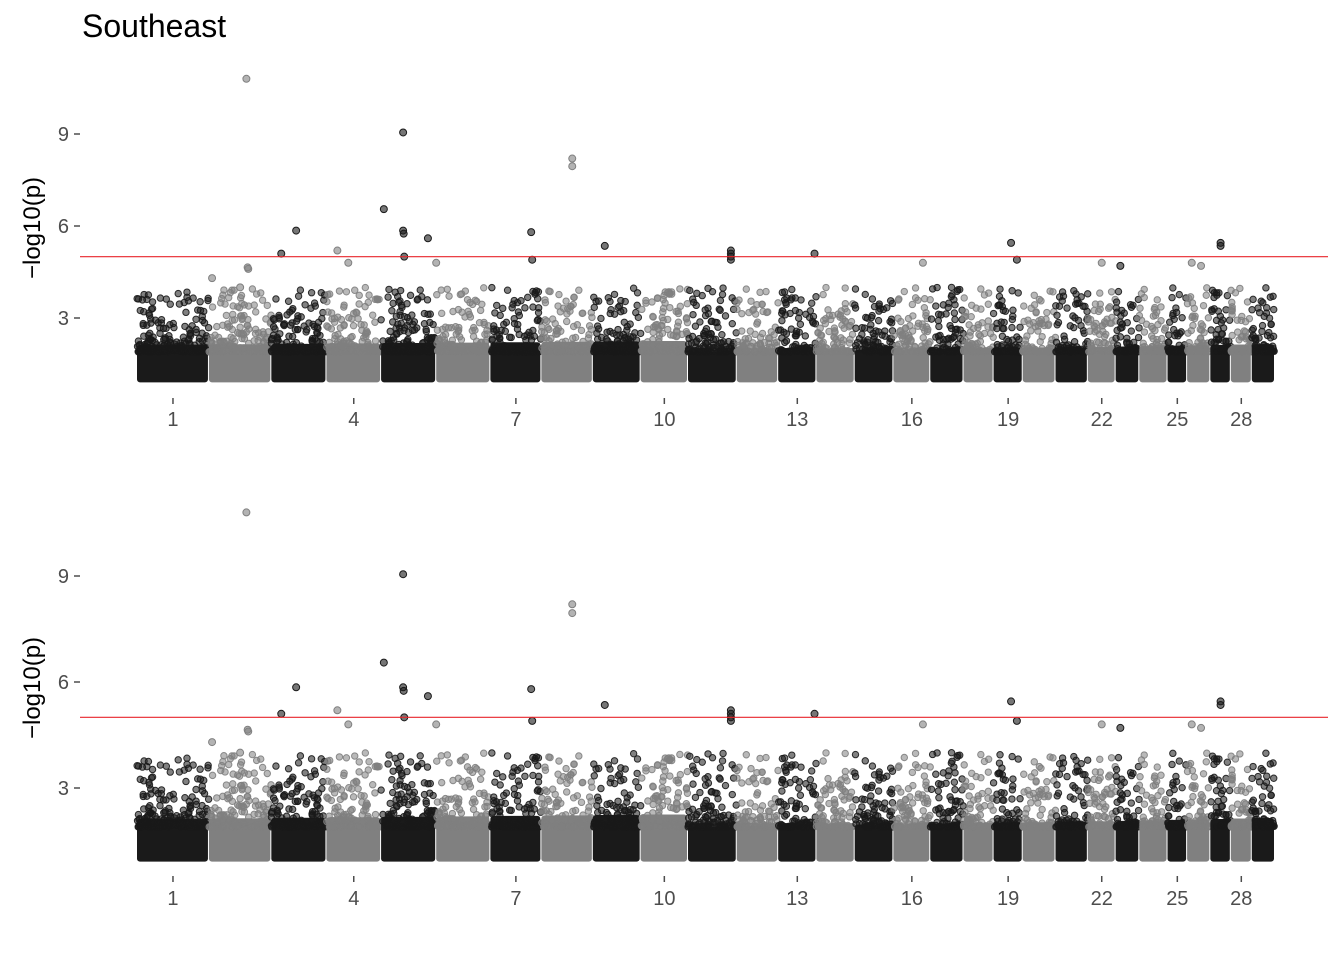 The width and height of the screenshot is (1344, 960). Describe the element at coordinates (1241, 899) in the screenshot. I see `x-tick-label: 28` at that location.